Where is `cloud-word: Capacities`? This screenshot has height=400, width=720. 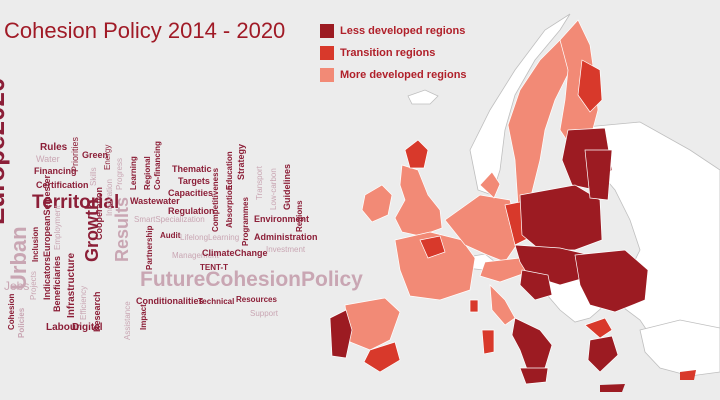 cloud-word: Capacities is located at coordinates (190, 193).